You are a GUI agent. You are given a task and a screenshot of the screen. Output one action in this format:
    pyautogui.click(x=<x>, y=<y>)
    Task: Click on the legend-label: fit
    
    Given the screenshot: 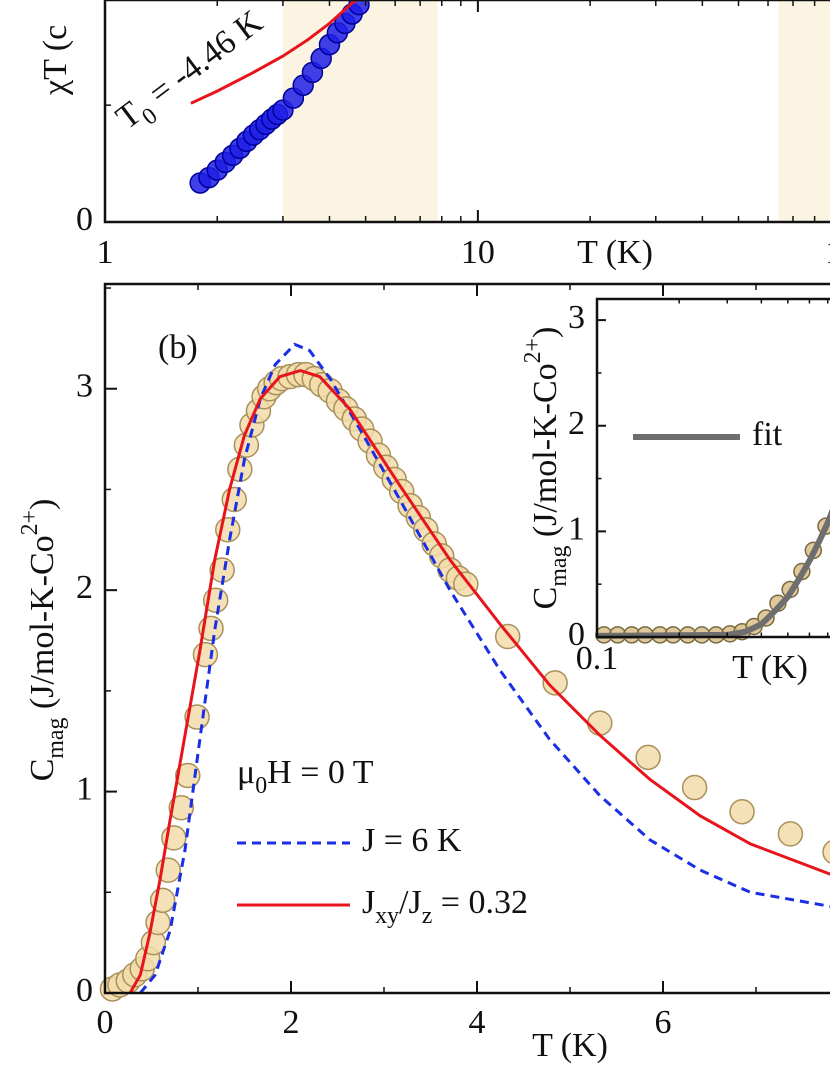 What is the action you would take?
    pyautogui.click(x=767, y=434)
    